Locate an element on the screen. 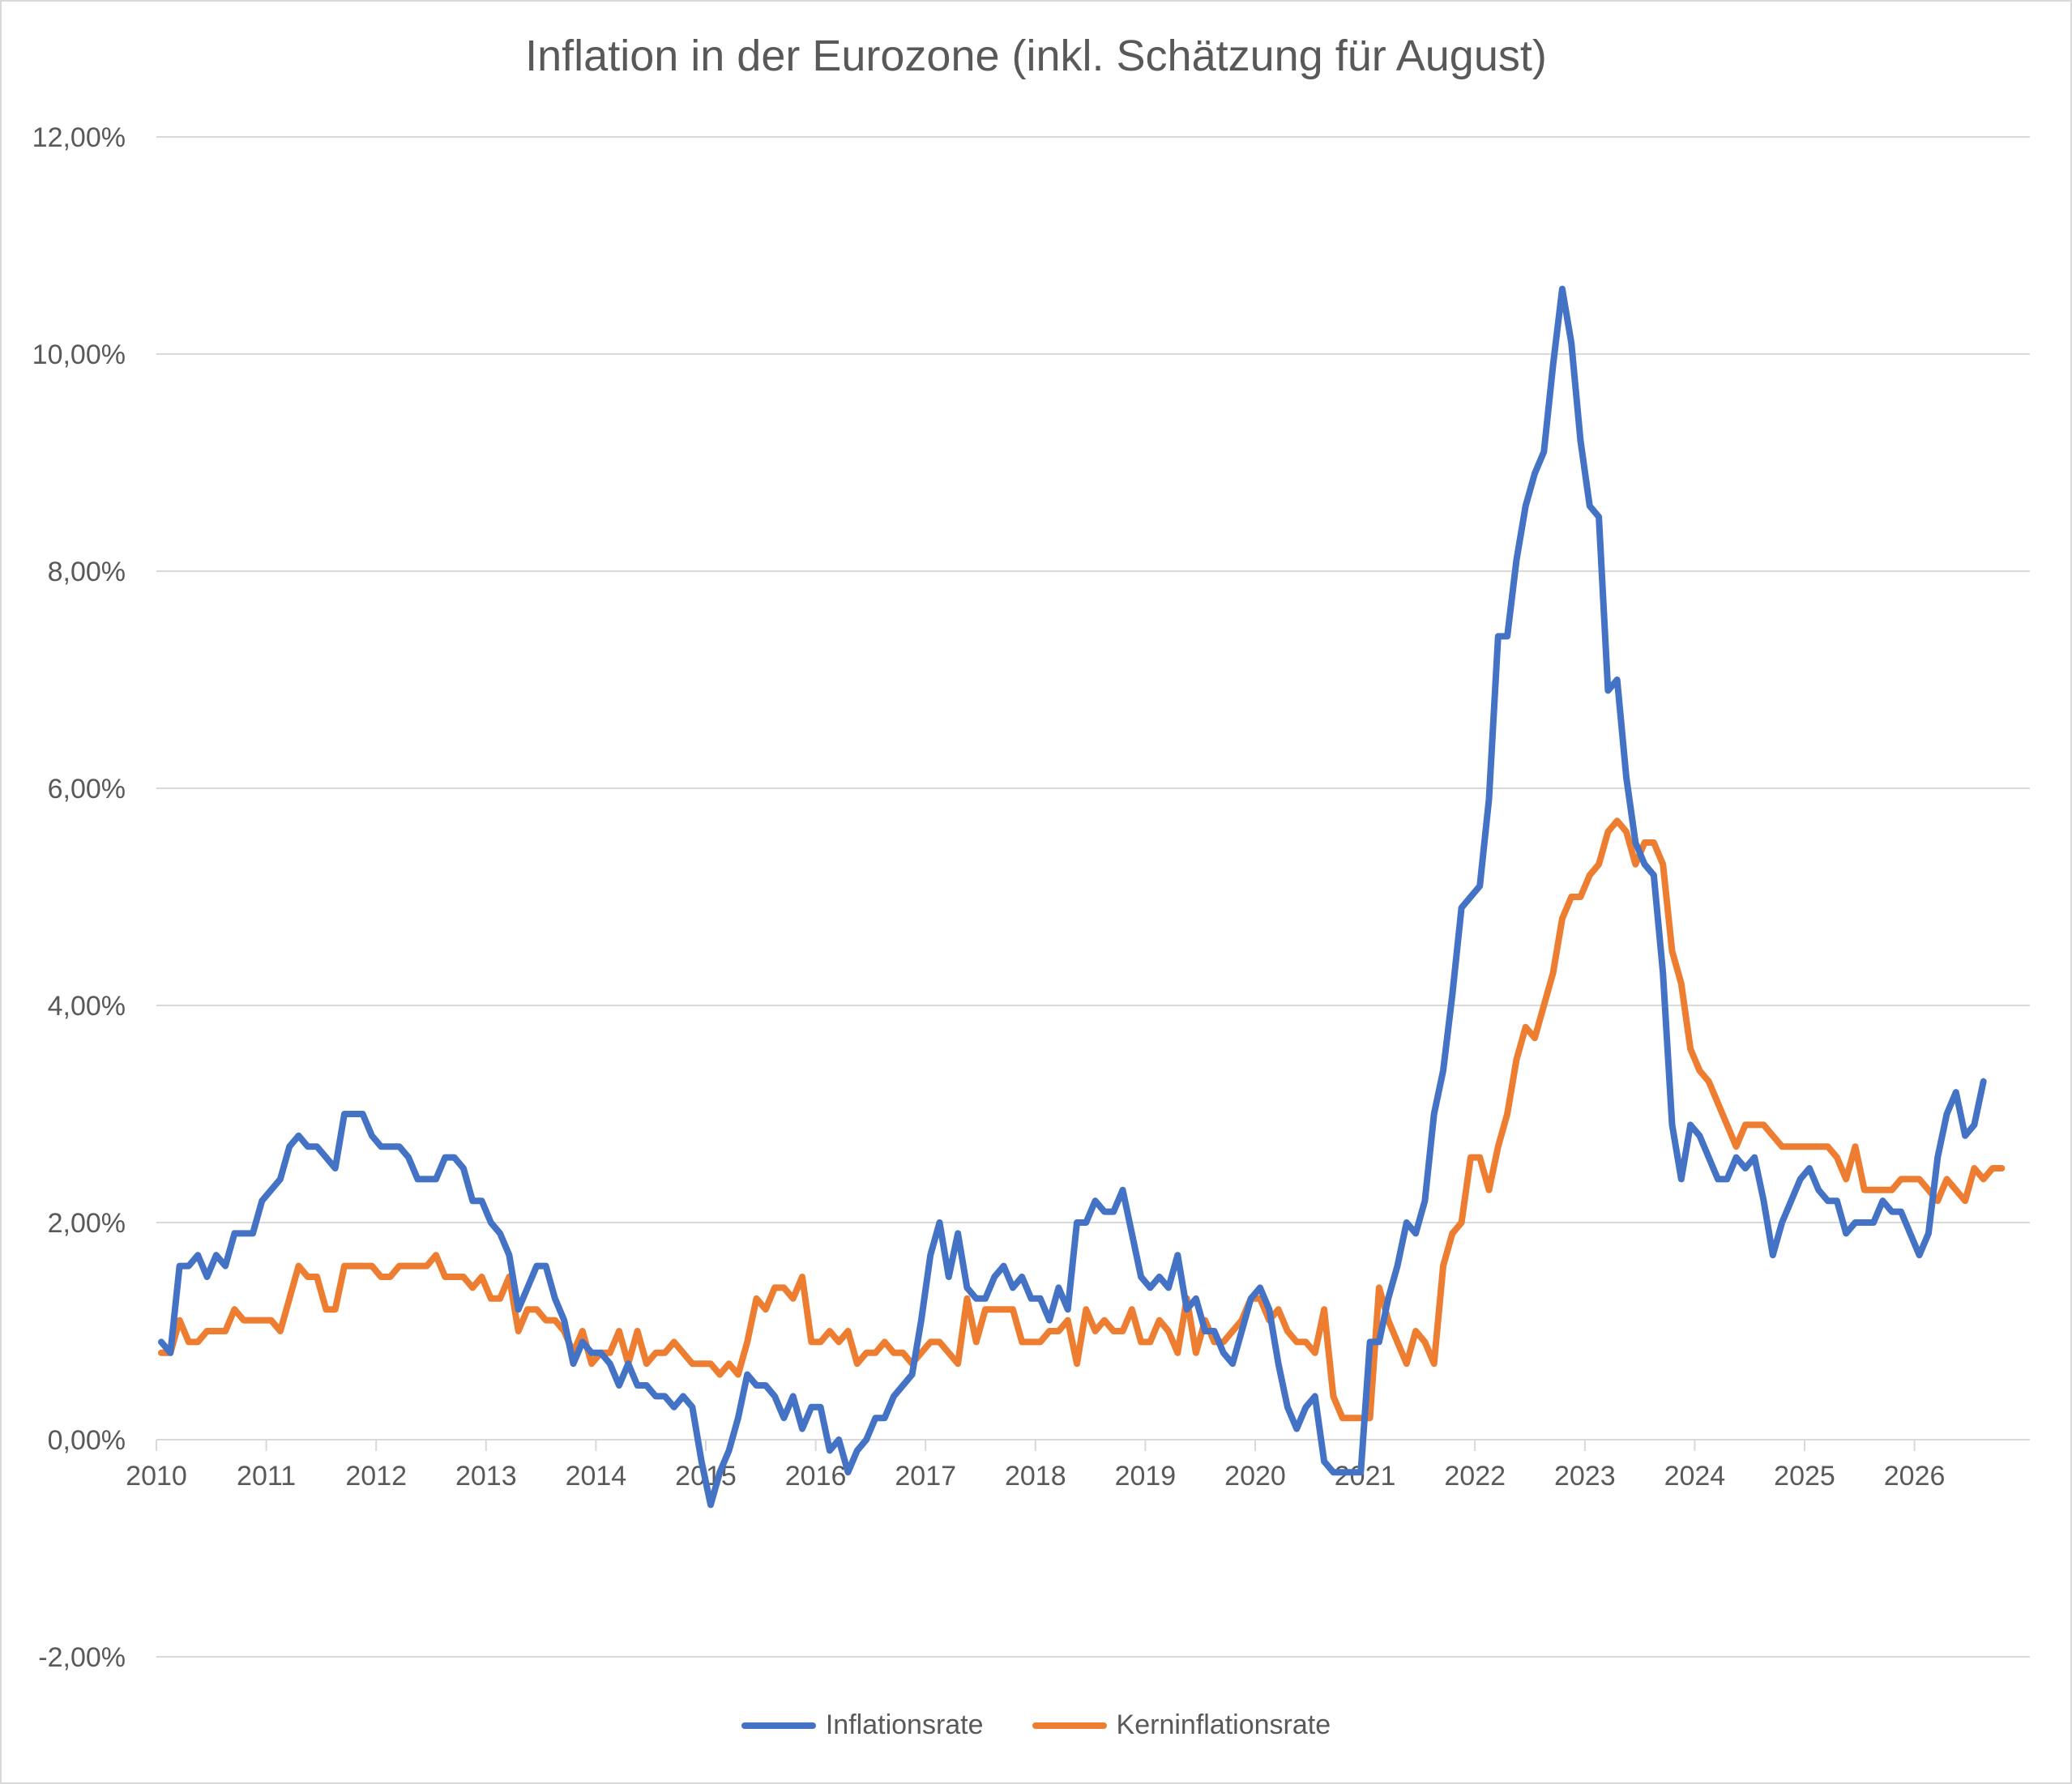 This screenshot has width=2072, height=1784. legend-swatch-kerninflationsrate is located at coordinates (1069, 1725).